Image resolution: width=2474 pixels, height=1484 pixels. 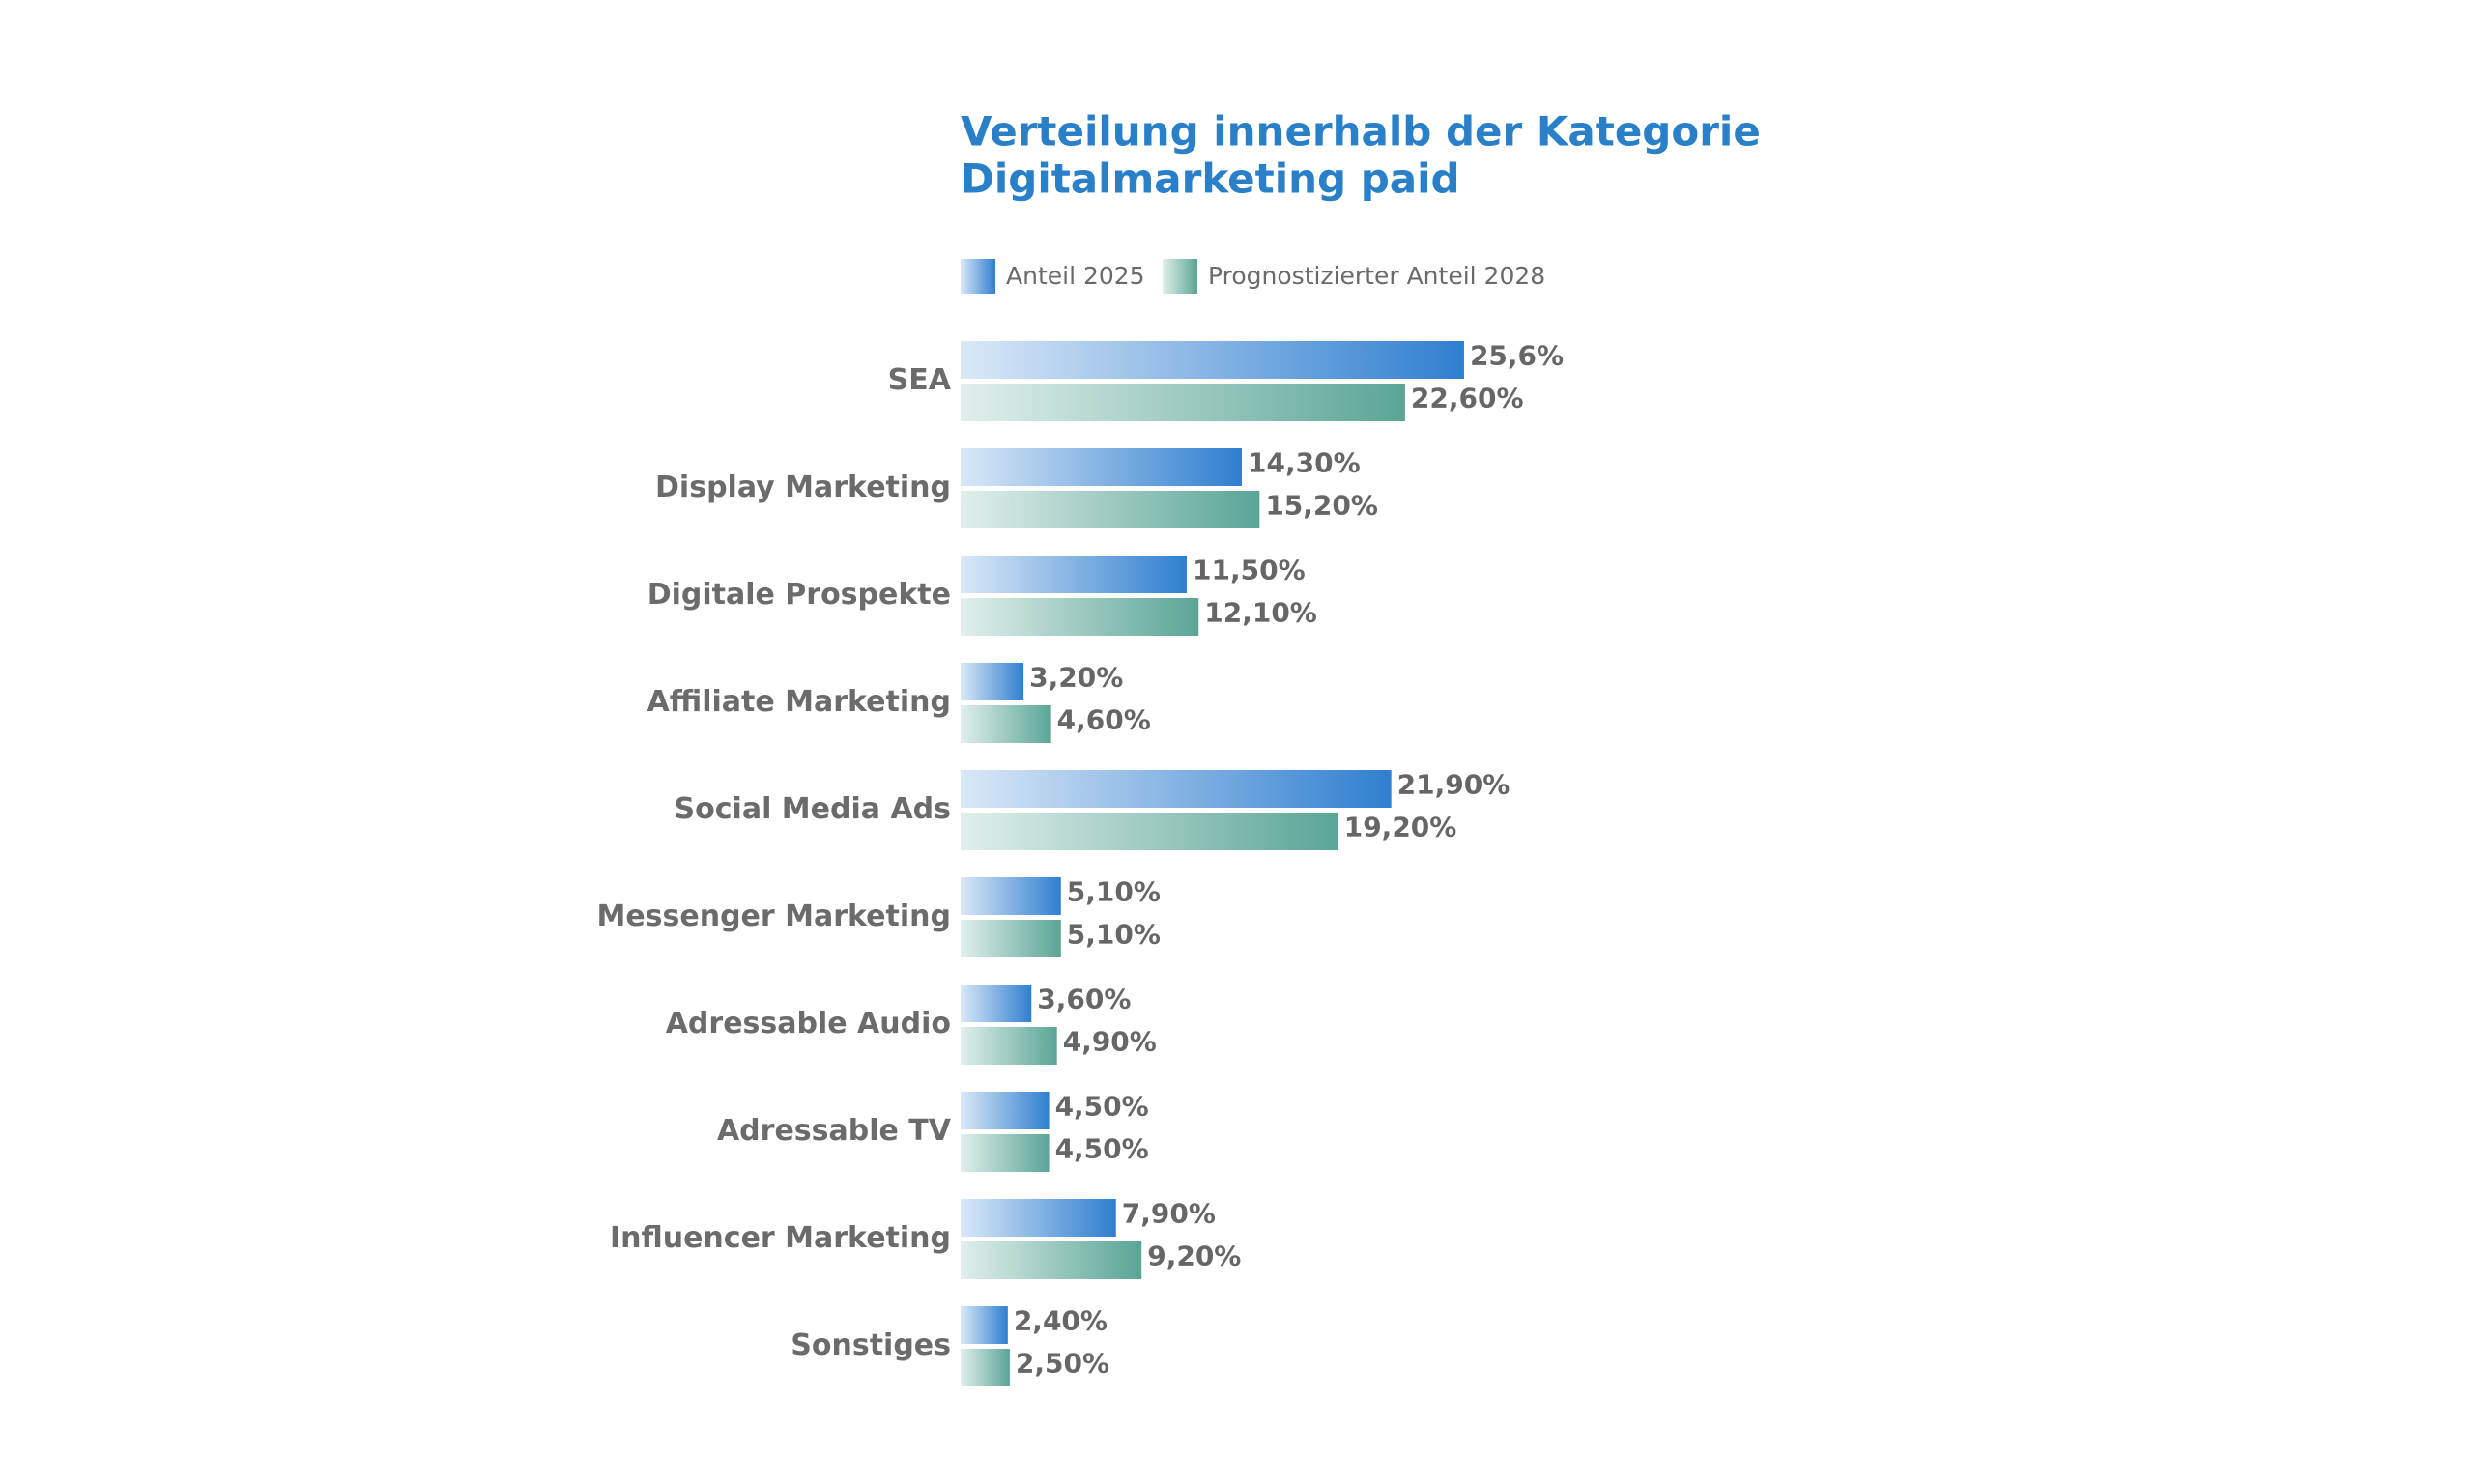 What do you see at coordinates (1210, 179) in the screenshot?
I see `chart-title: Digitalmarketing paid` at bounding box center [1210, 179].